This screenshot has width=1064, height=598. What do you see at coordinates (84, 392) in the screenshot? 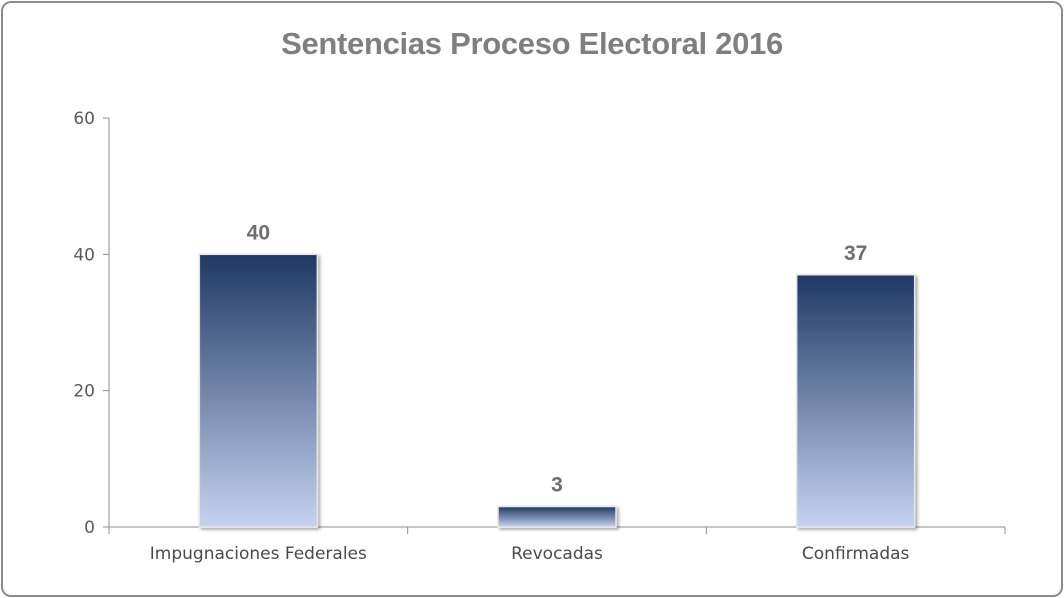
I see `y-tick-label: 20` at bounding box center [84, 392].